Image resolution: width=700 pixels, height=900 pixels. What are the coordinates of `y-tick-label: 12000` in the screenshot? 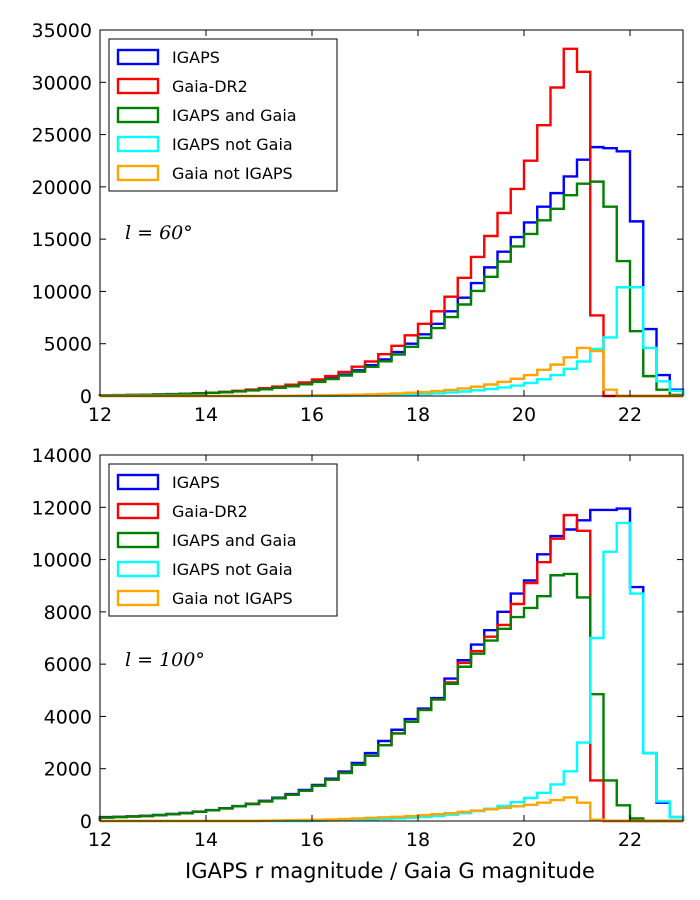 It's located at (62, 508).